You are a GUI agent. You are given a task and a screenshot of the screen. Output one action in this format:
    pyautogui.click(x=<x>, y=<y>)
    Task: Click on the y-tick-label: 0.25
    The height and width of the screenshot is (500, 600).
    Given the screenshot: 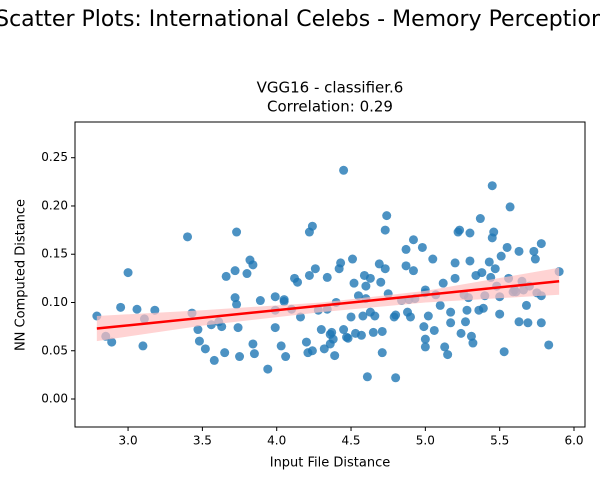 What is the action you would take?
    pyautogui.click(x=54, y=157)
    